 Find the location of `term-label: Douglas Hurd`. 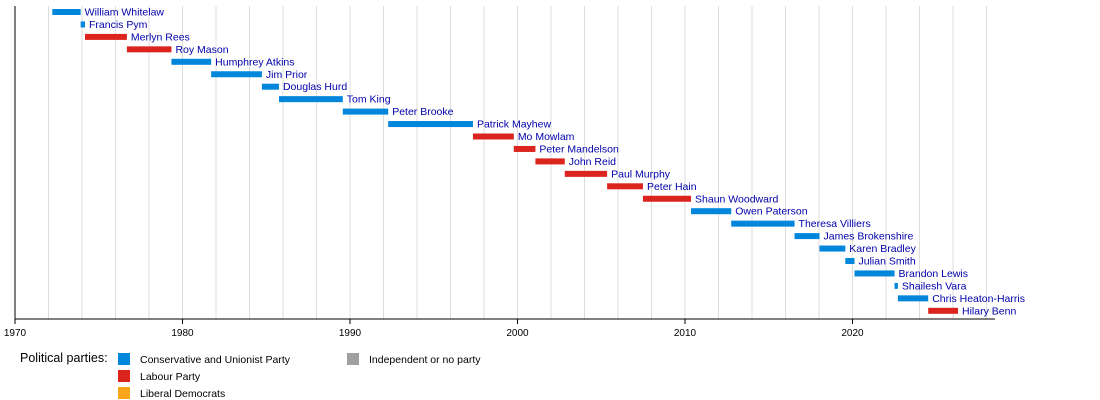

term-label: Douglas Hurd is located at coordinates (315, 87).